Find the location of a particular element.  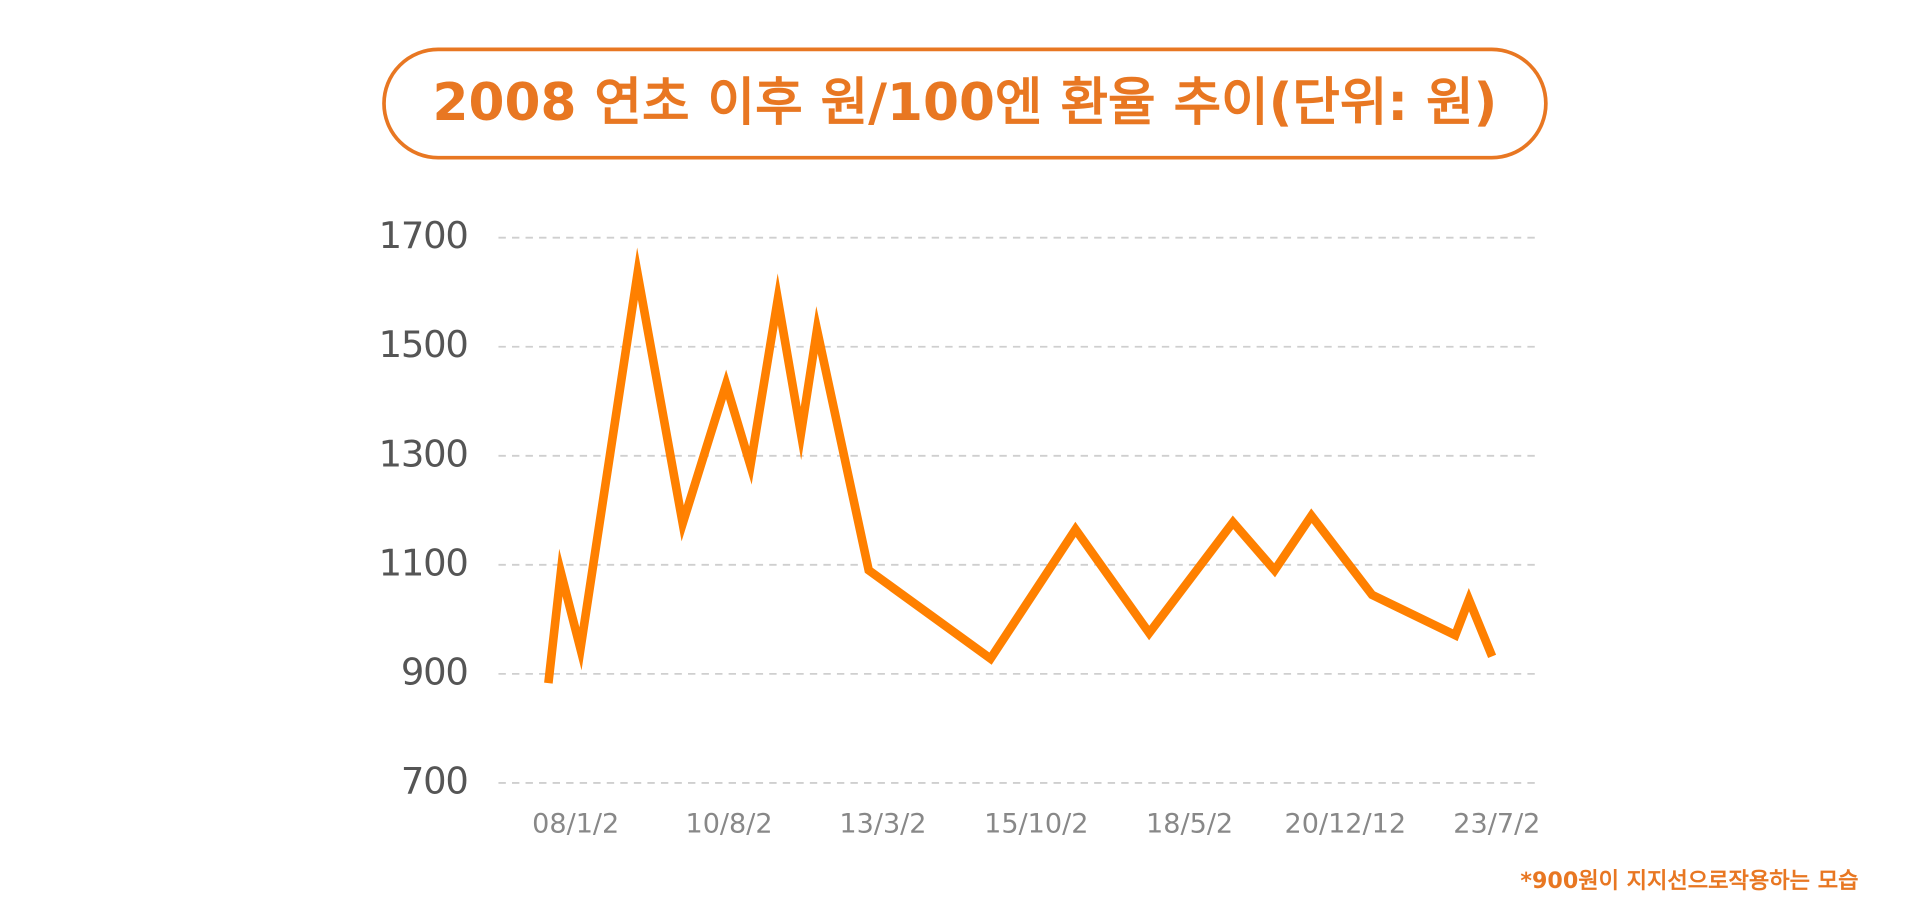

y-tick-label: 1500 is located at coordinates (423, 344).